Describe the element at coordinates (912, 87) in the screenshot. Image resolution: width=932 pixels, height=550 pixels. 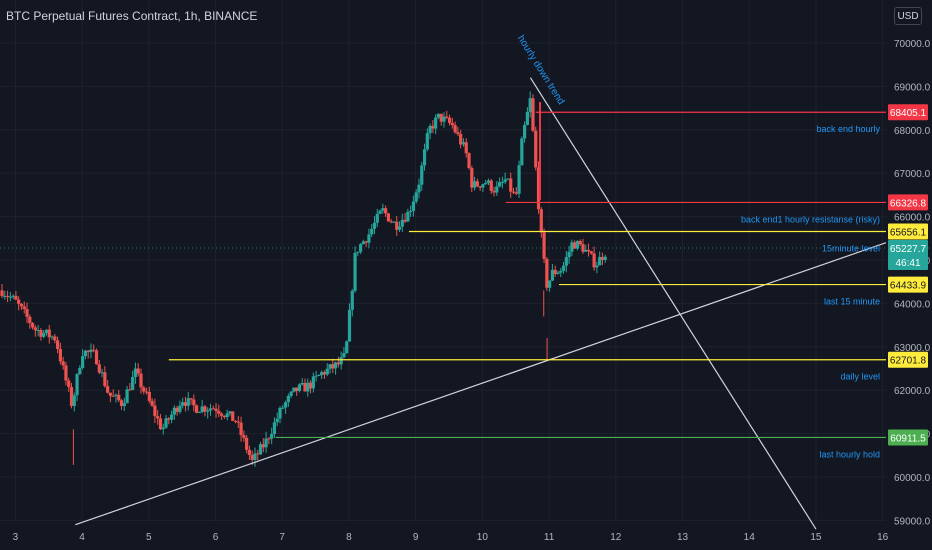
I see `price-tick-label: 69000.0` at that location.